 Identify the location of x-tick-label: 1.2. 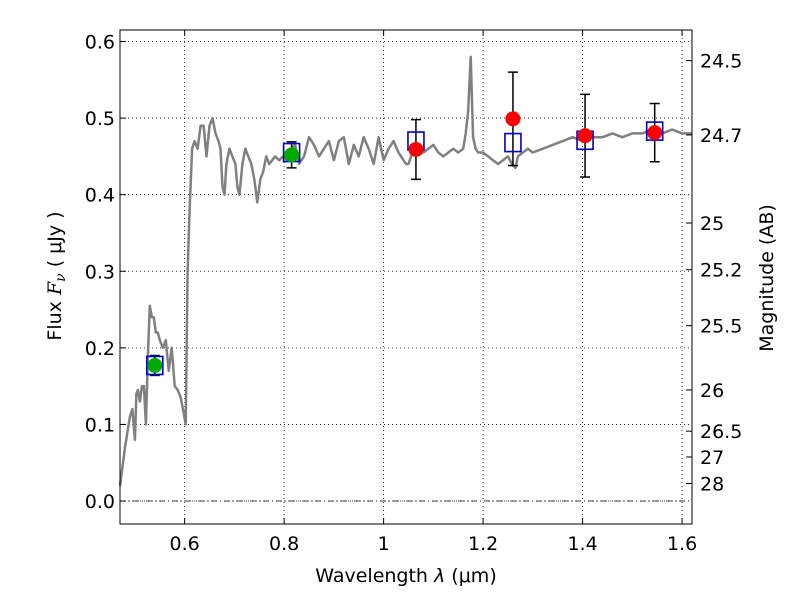
(483, 544).